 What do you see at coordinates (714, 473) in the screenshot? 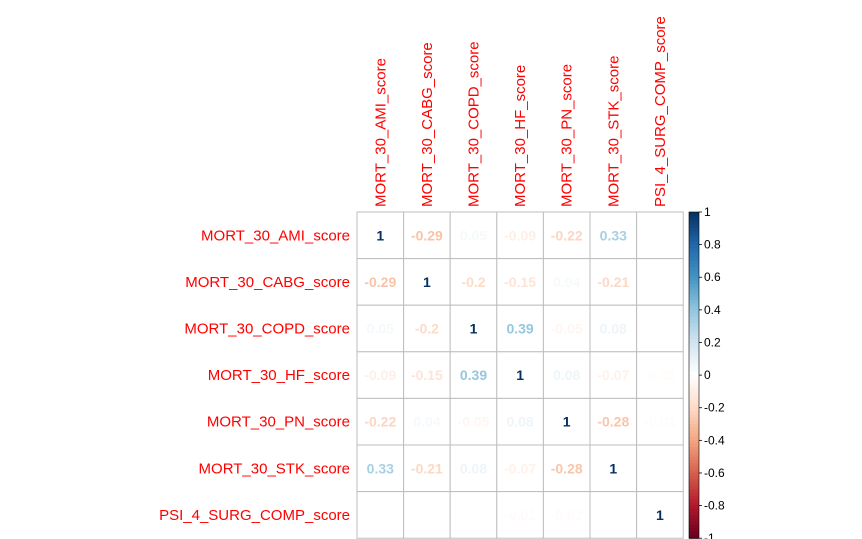
I see `colorbar-tick-label: -0.6` at bounding box center [714, 473].